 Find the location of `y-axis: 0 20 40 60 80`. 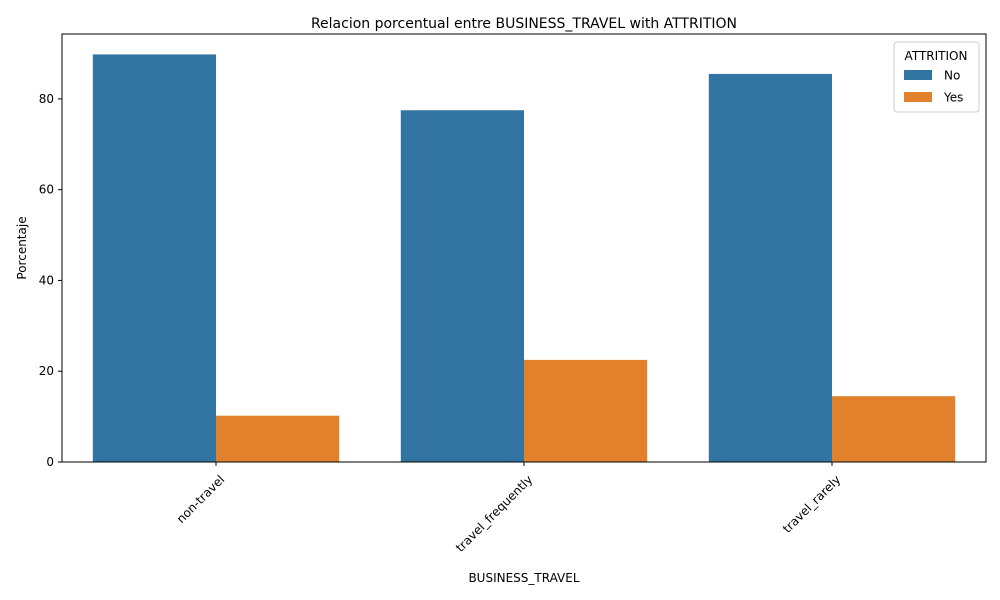

y-axis: 0 20 40 60 80 is located at coordinates (50, 280).